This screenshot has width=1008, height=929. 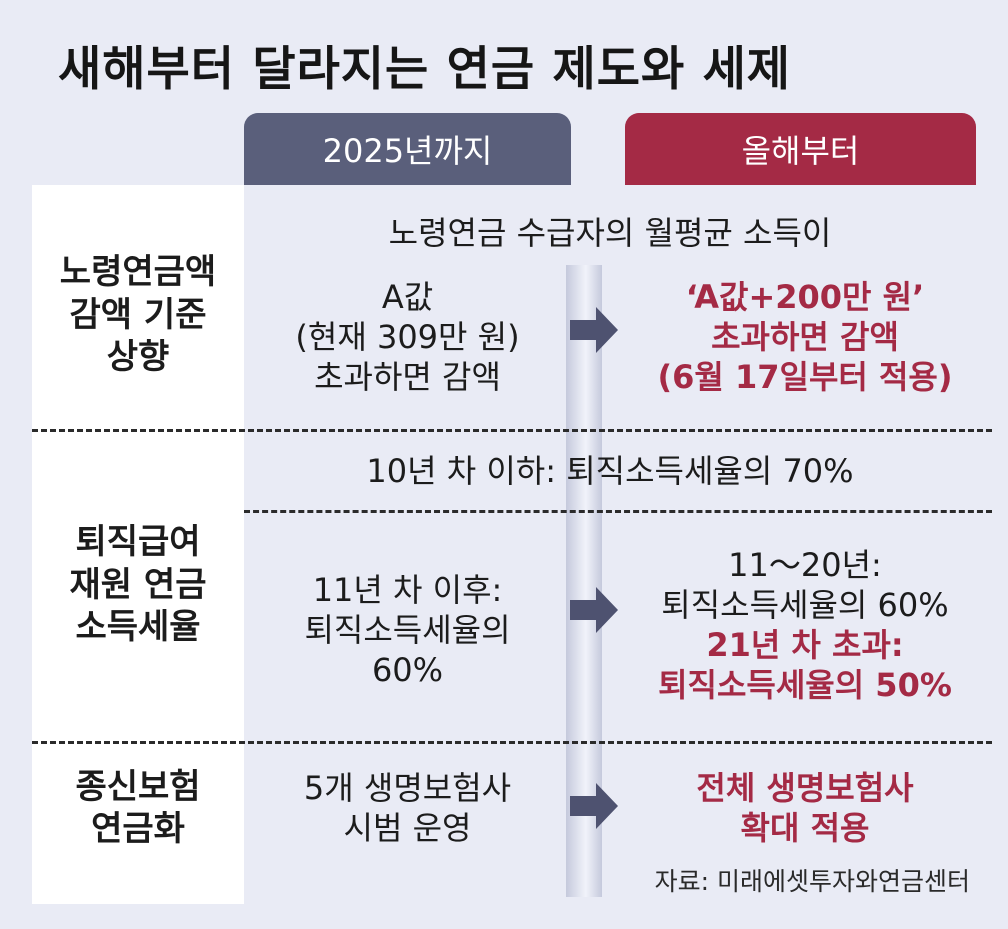 What do you see at coordinates (407, 808) in the screenshot?
I see `row3-before: 5개 생명보험사 시범 운영` at bounding box center [407, 808].